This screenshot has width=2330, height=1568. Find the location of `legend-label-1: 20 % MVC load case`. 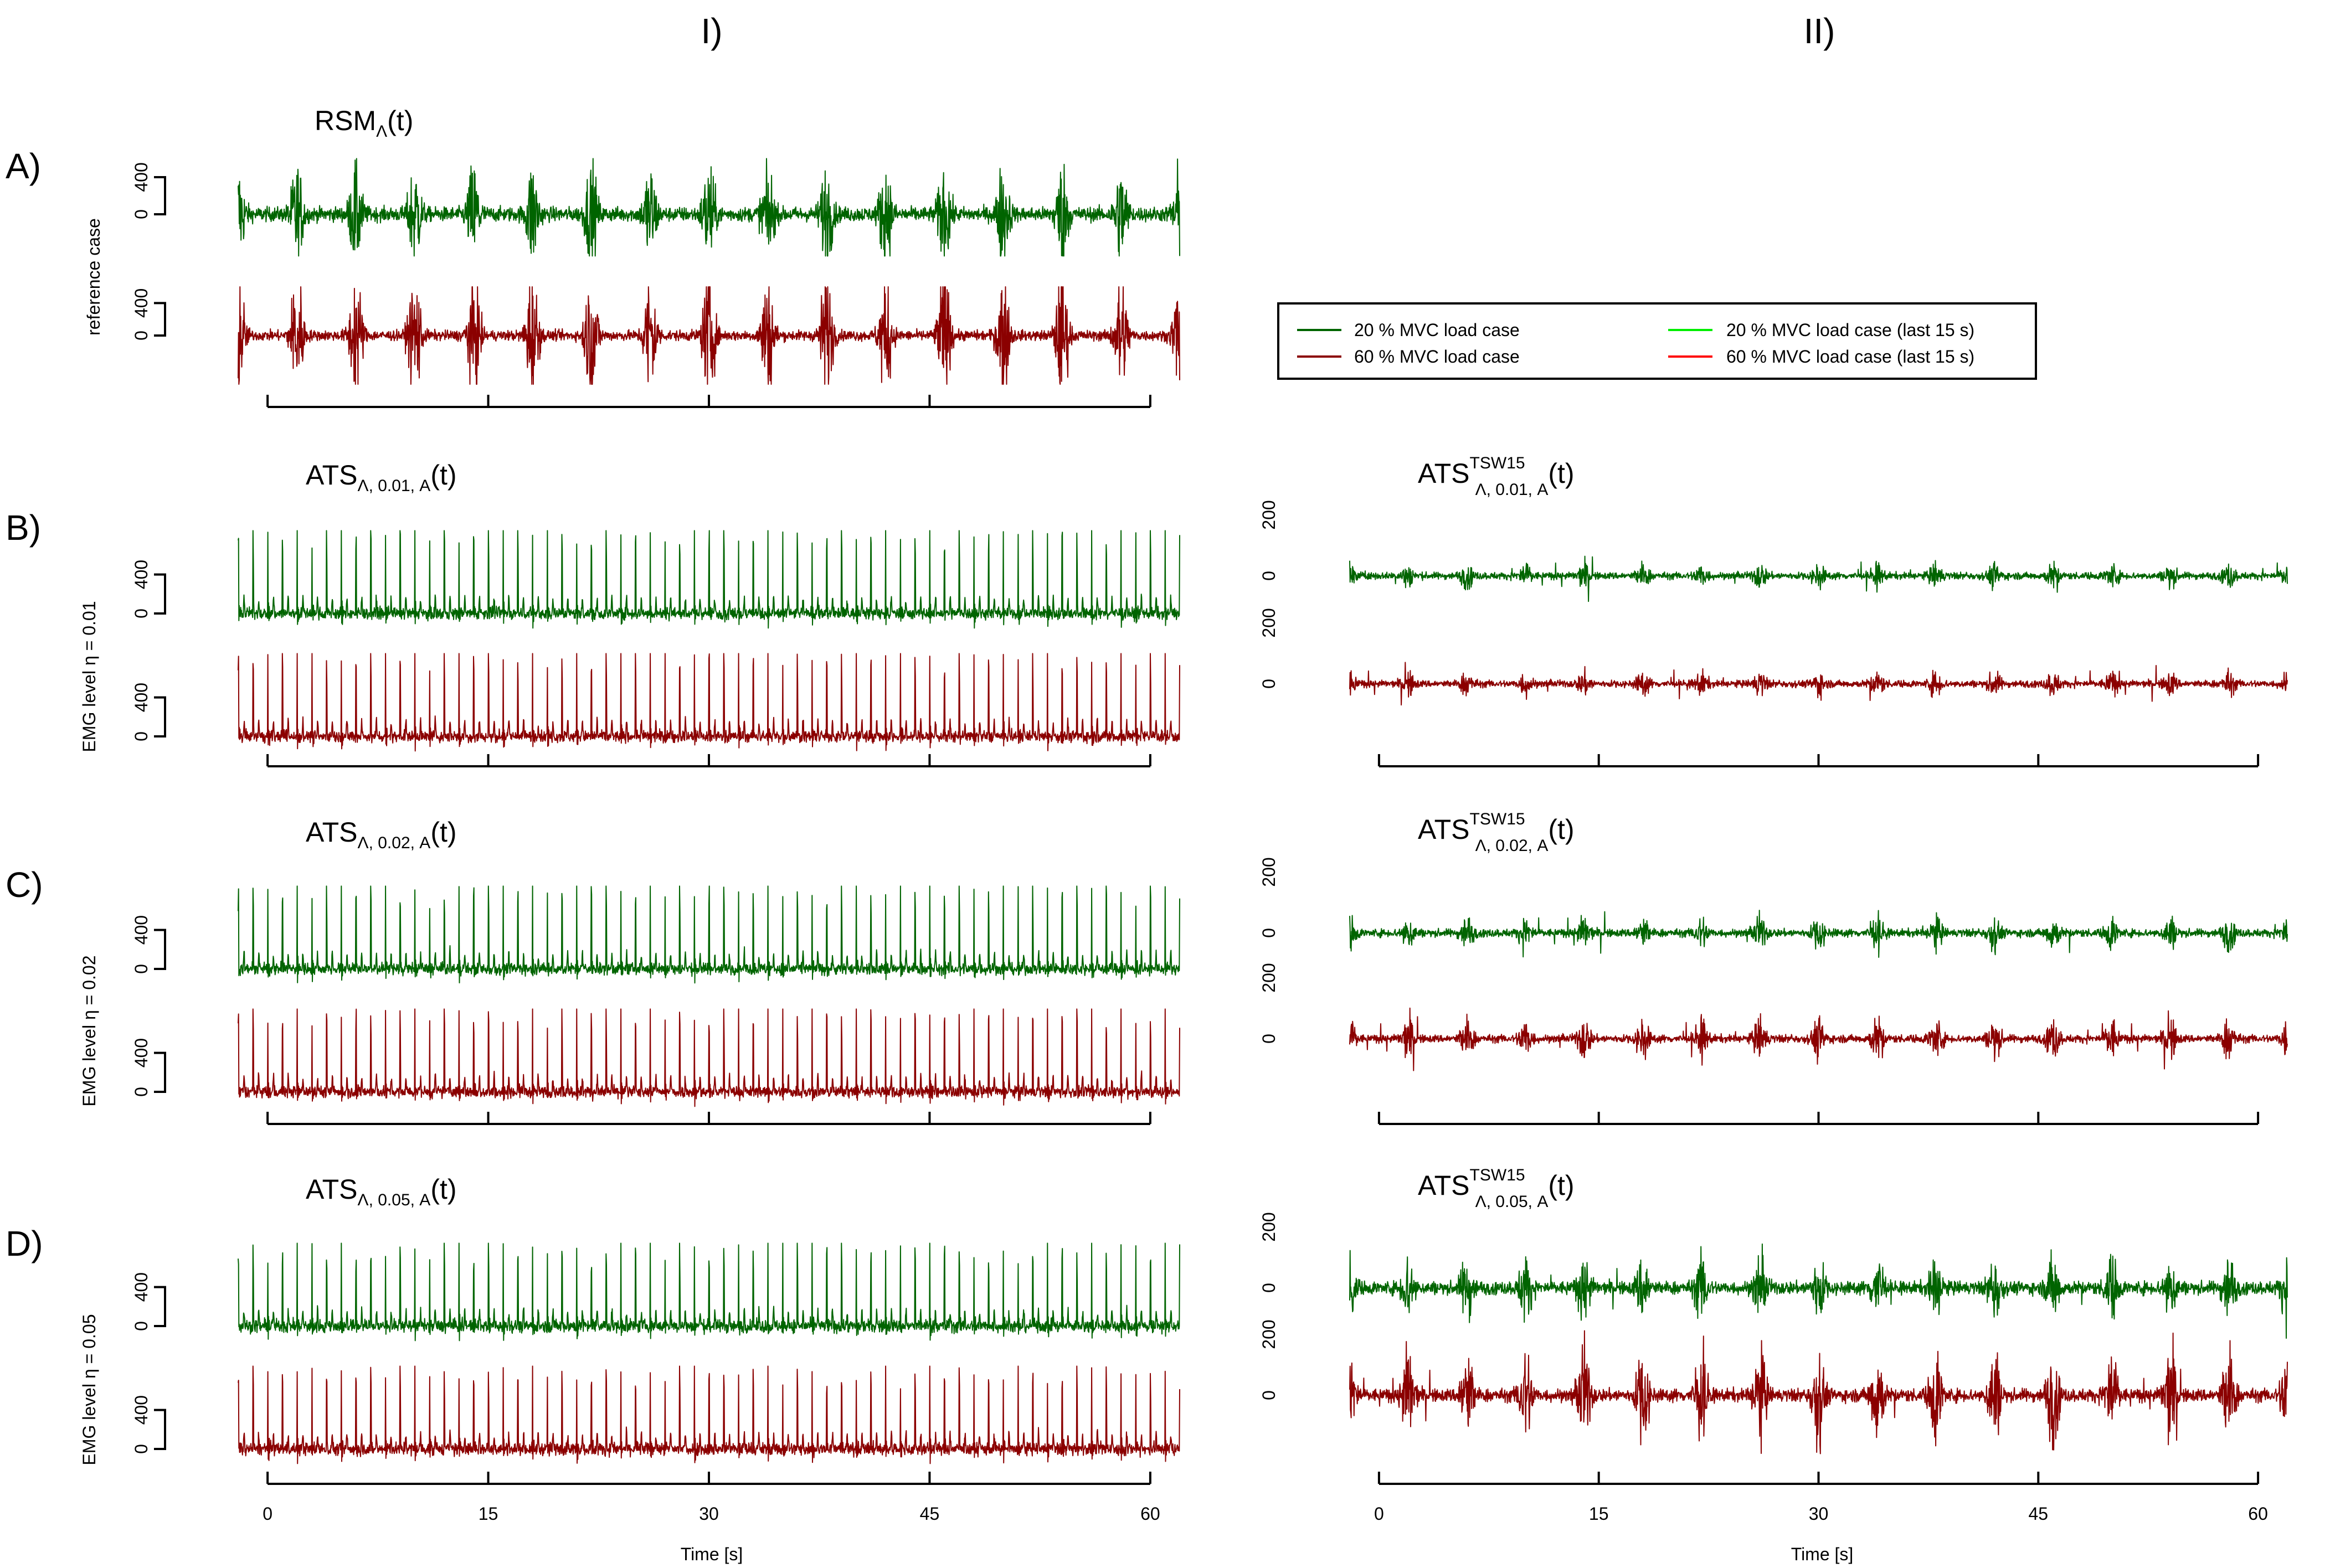

legend-label-1: 20 % MVC load case is located at coordinates (1437, 330).